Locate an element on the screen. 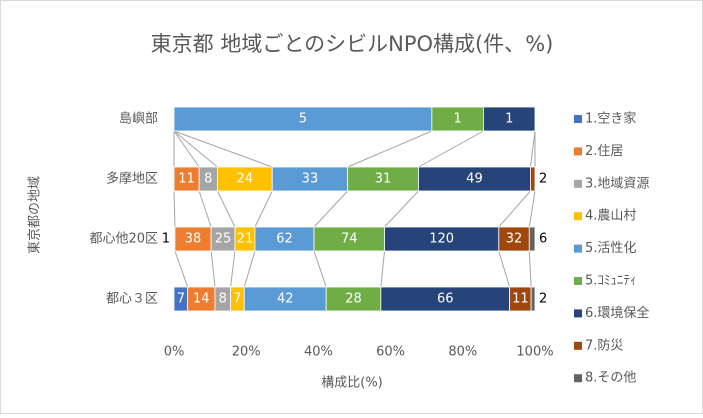  data-label: 66 is located at coordinates (445, 299).